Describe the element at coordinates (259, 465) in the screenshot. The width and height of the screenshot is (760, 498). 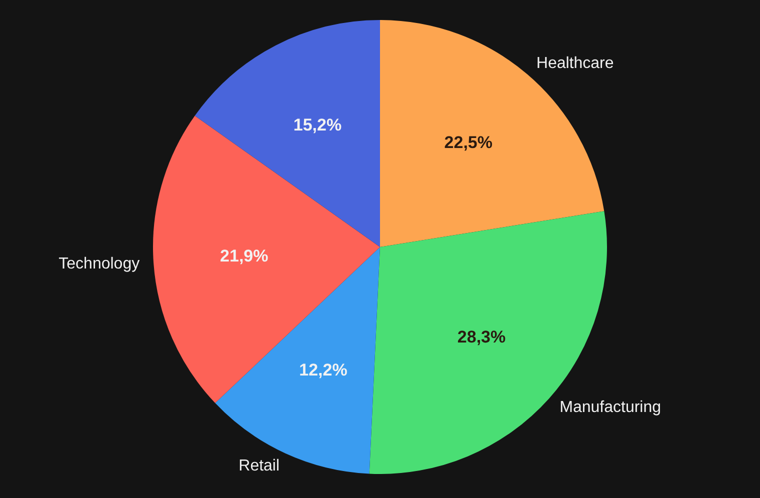
I see `slice-label: Retail` at that location.